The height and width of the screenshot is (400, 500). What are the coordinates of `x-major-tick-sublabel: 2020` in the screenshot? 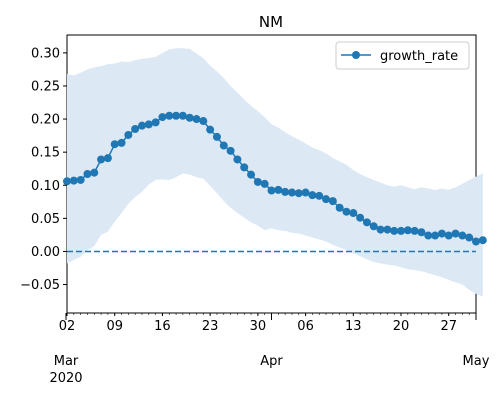 It's located at (65, 378).